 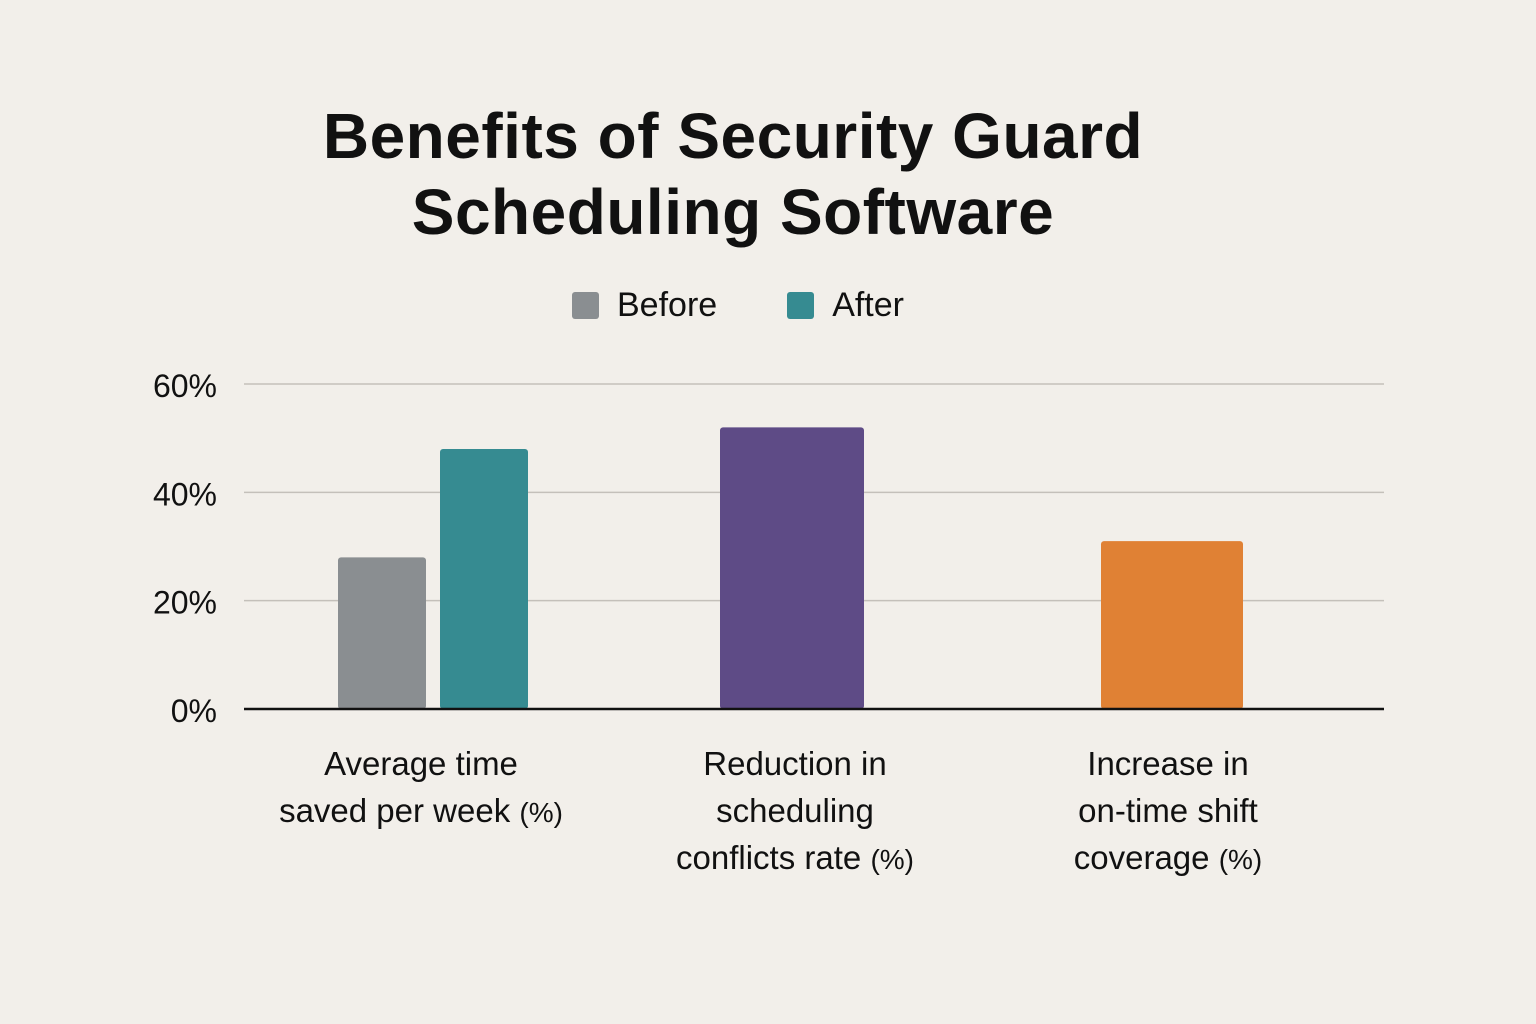 I want to click on x-label-line: coverage, so click(x=1141, y=857).